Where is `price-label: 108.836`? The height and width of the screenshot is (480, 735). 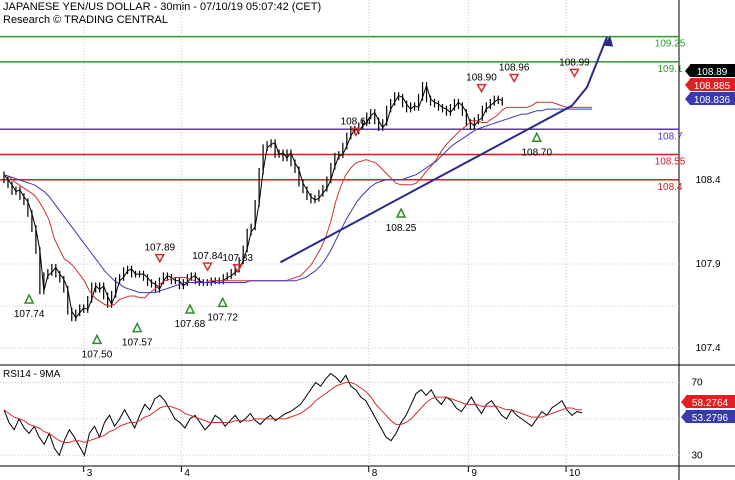
price-label: 108.836 is located at coordinates (712, 100).